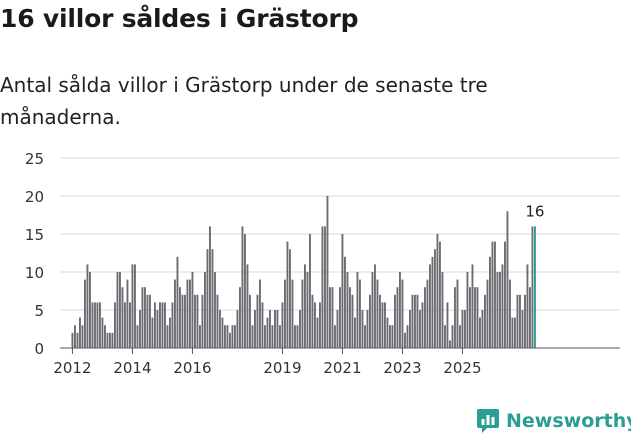 Image resolution: width=631 pixels, height=439 pixels. I want to click on x-axis: 2012 2014 2016 2019 2021 2023 2025, so click(267, 362).